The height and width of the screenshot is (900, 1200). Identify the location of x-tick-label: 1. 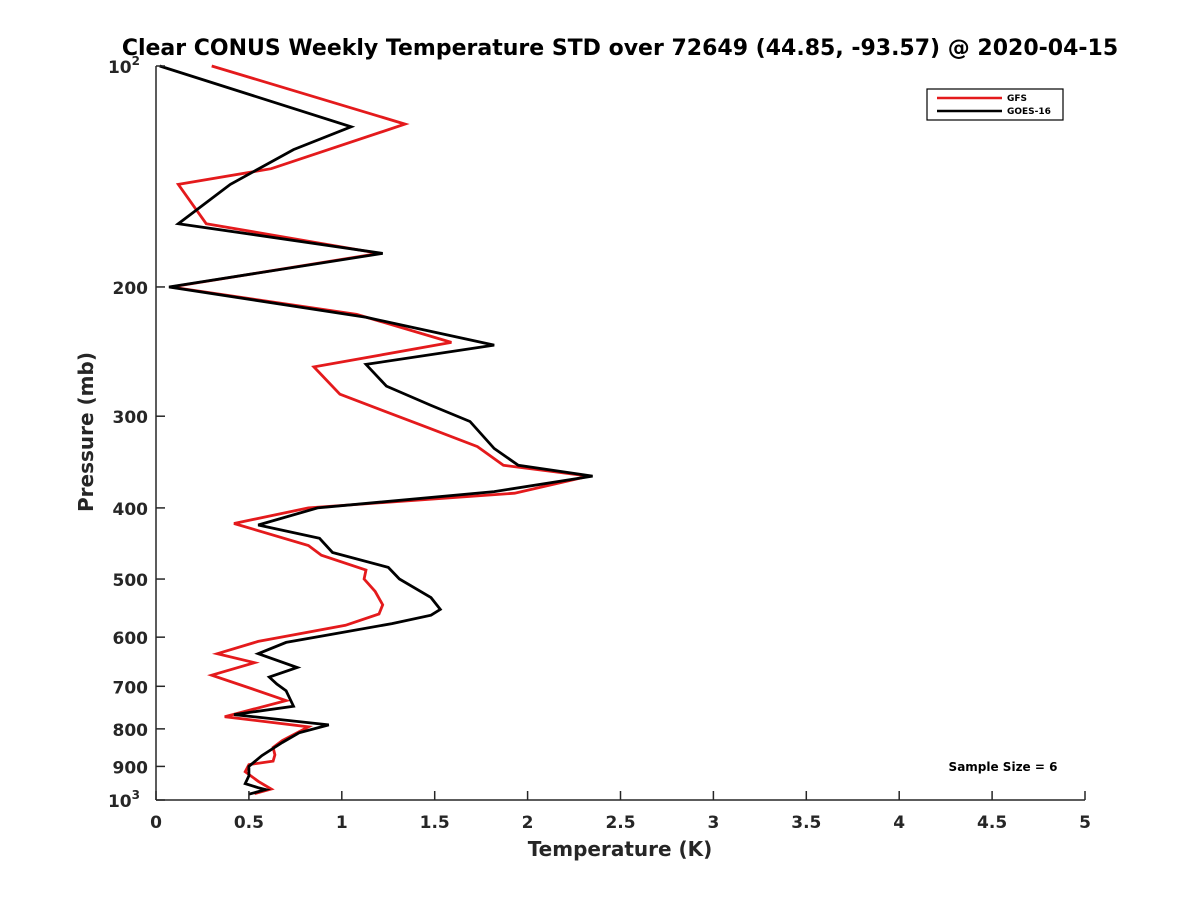
(342, 823).